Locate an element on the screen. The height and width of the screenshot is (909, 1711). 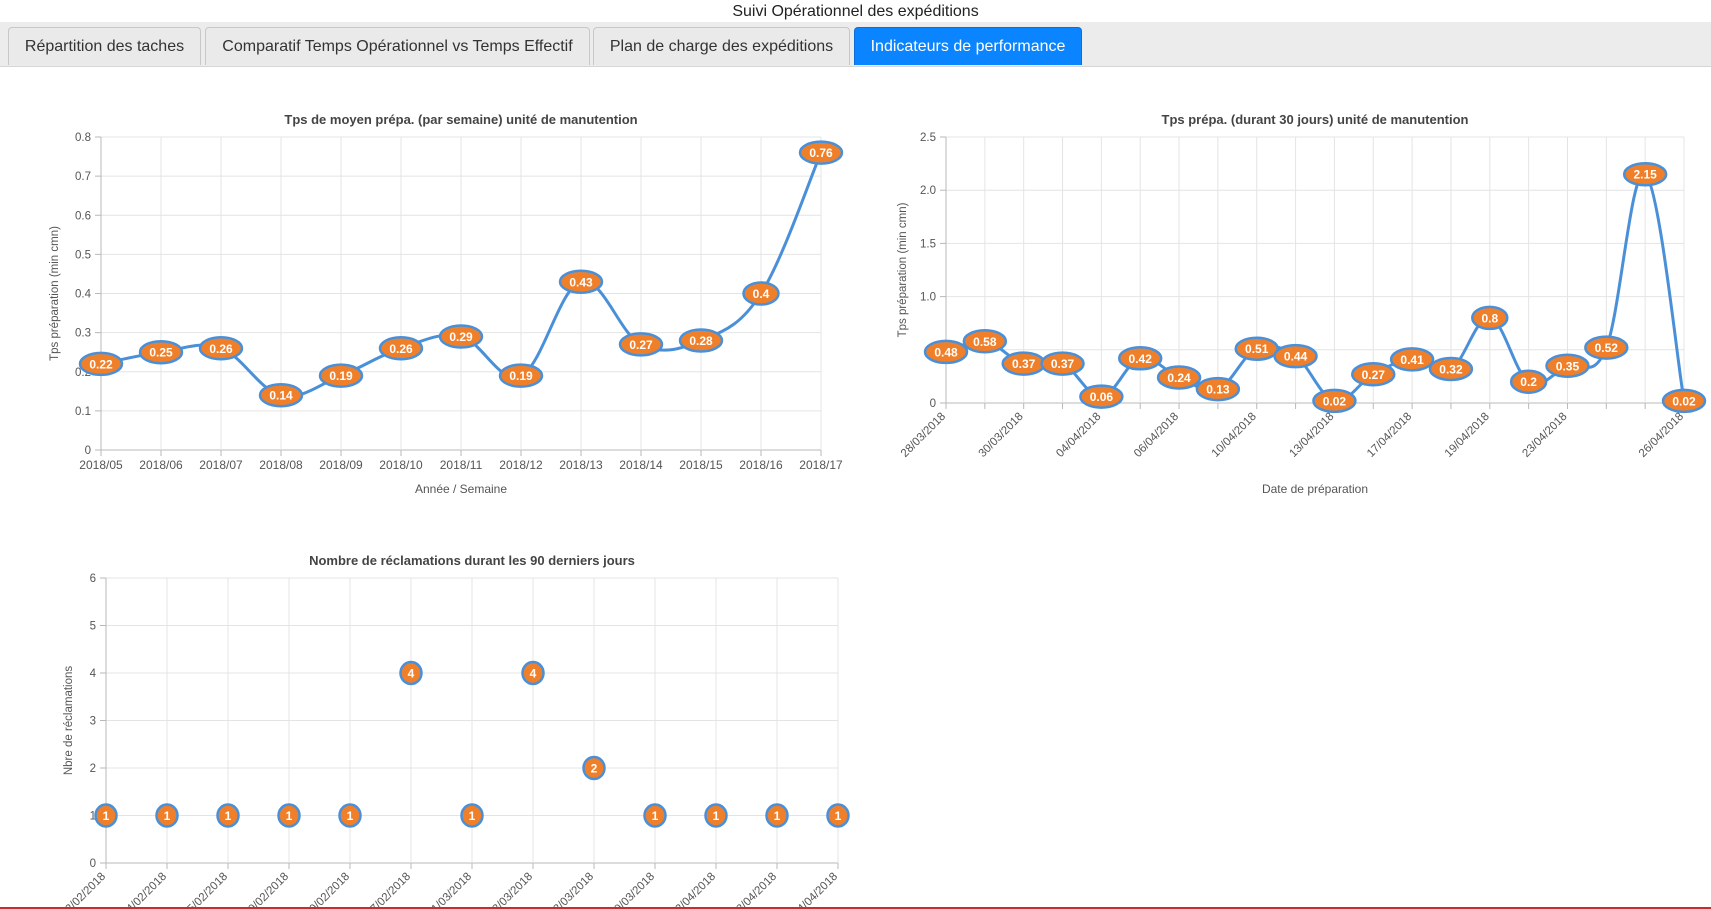
x-tick-label: 2018/11 is located at coordinates (461, 465).